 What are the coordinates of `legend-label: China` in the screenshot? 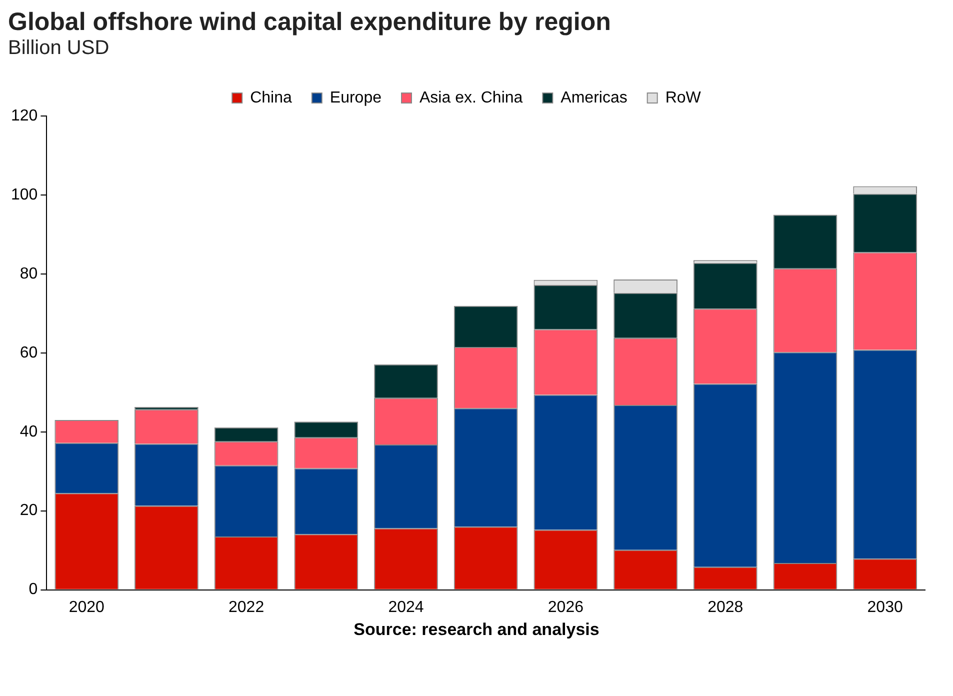 It's located at (271, 97).